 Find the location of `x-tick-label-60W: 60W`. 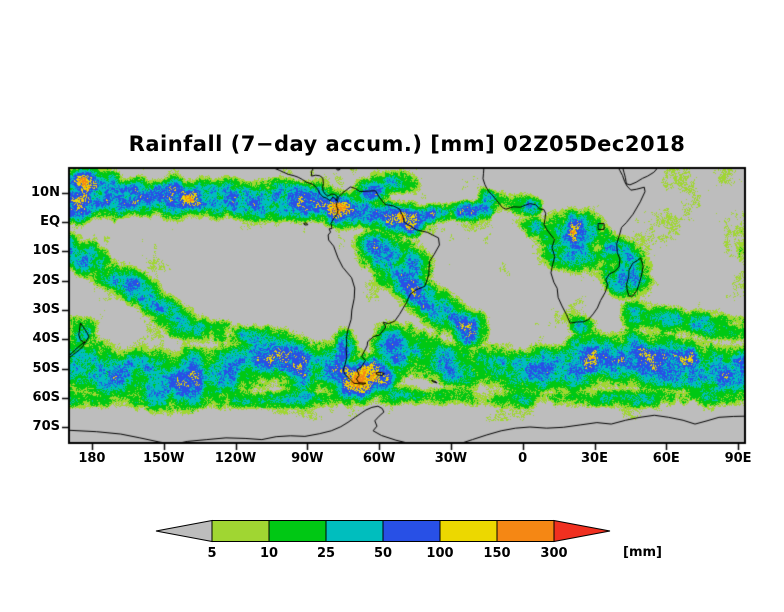

x-tick-label-60W: 60W is located at coordinates (379, 458).